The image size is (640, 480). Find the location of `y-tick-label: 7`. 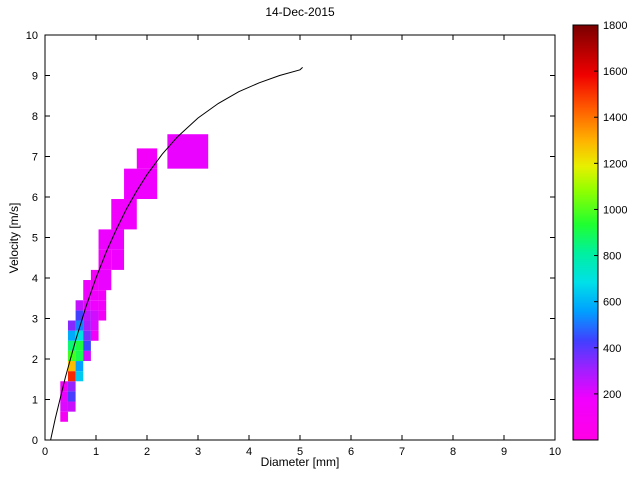

y-tick-label: 7 is located at coordinates (35, 158).